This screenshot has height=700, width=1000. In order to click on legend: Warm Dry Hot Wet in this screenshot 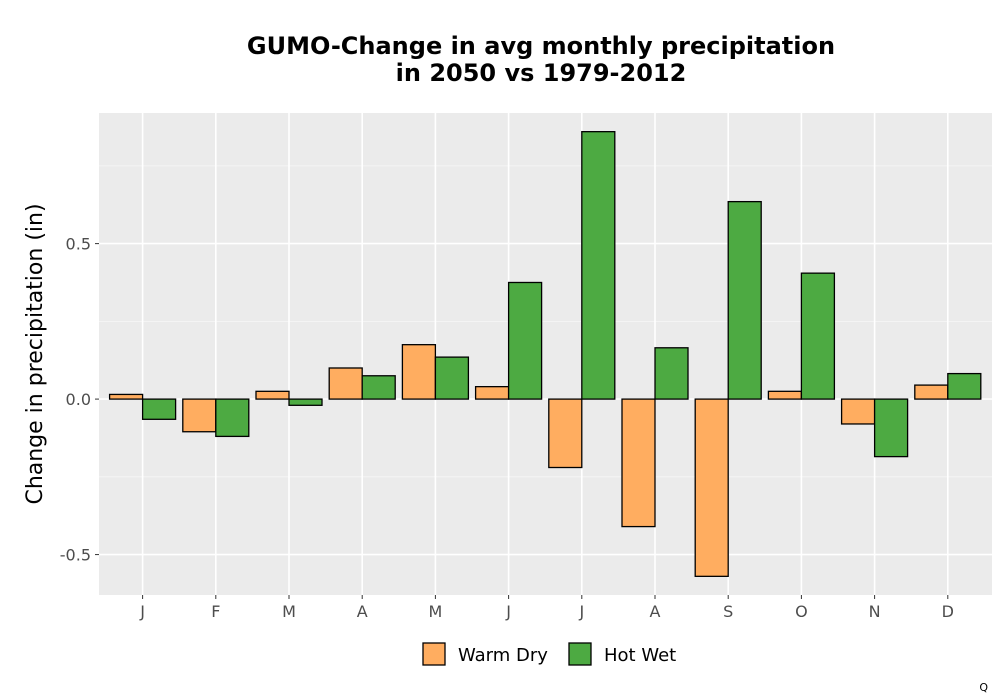, I will do `click(549, 654)`.